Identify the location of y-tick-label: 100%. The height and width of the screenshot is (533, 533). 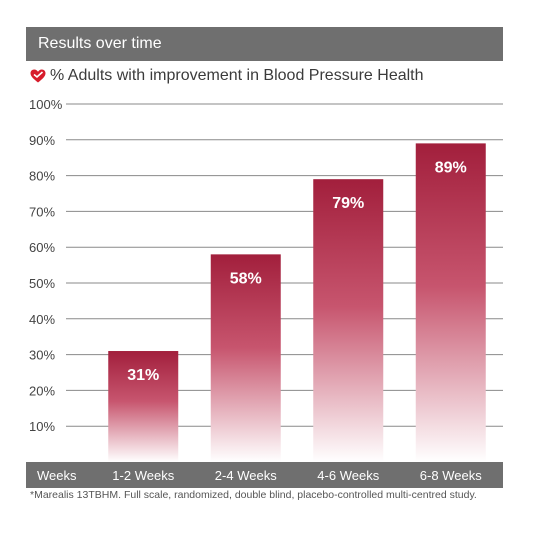
(46, 104).